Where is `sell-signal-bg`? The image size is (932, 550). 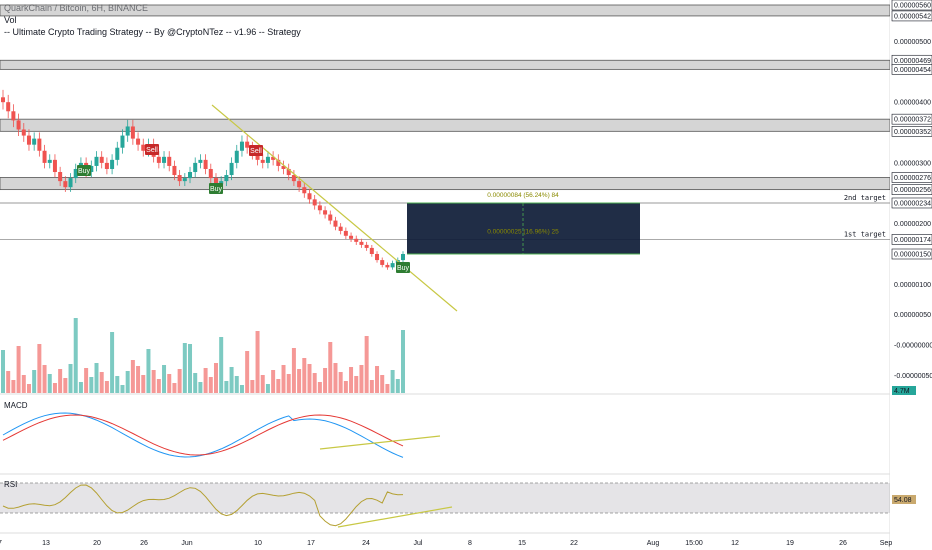
sell-signal-bg is located at coordinates (152, 149).